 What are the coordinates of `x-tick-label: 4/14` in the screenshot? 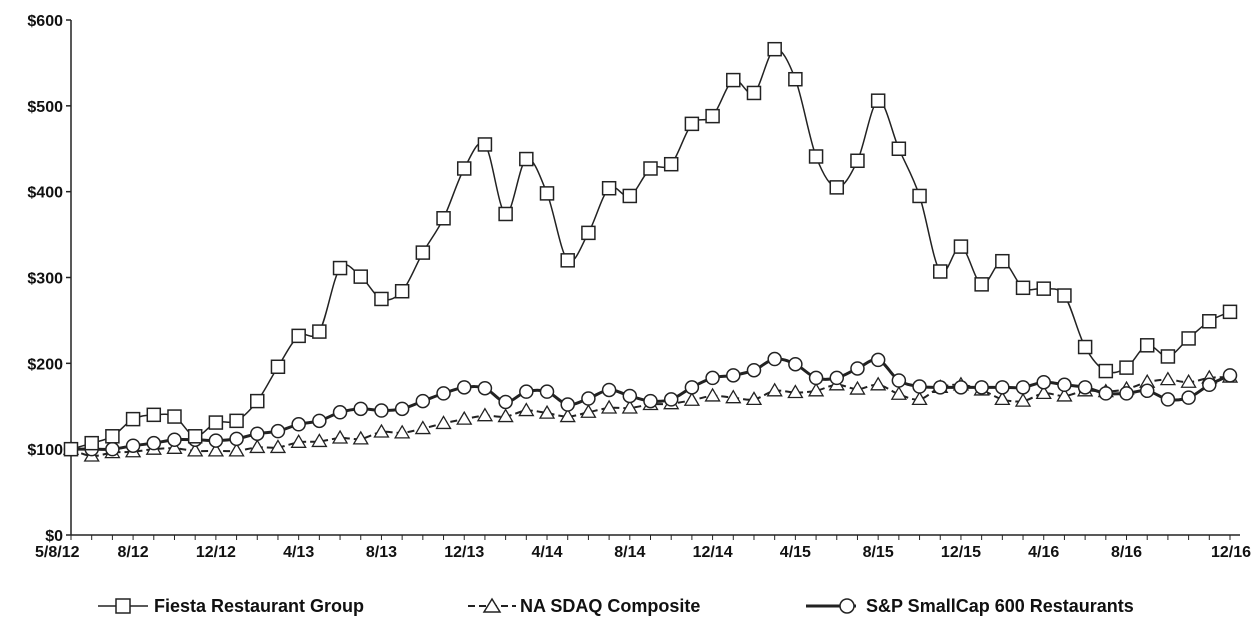 It's located at (546, 552).